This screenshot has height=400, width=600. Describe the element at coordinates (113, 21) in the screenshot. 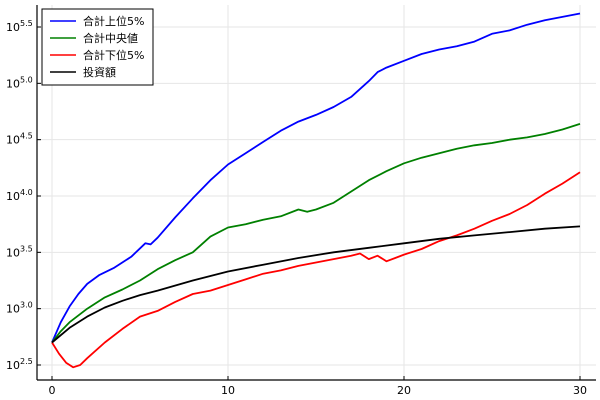

I see `legend-label: 合計上位5%` at that location.